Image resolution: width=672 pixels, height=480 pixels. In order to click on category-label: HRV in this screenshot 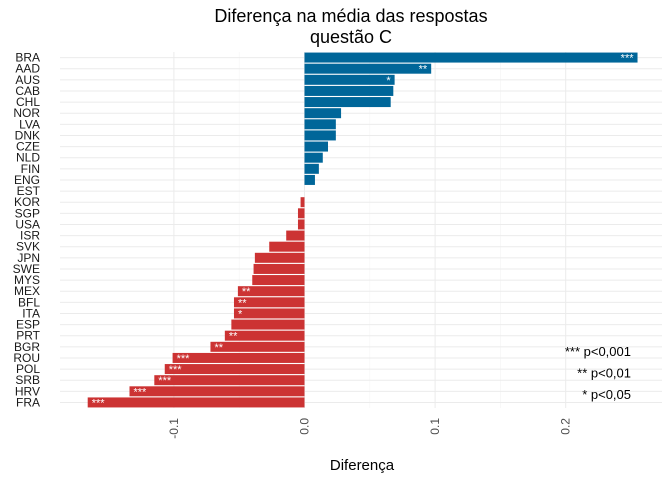, I will do `click(27, 391)`.